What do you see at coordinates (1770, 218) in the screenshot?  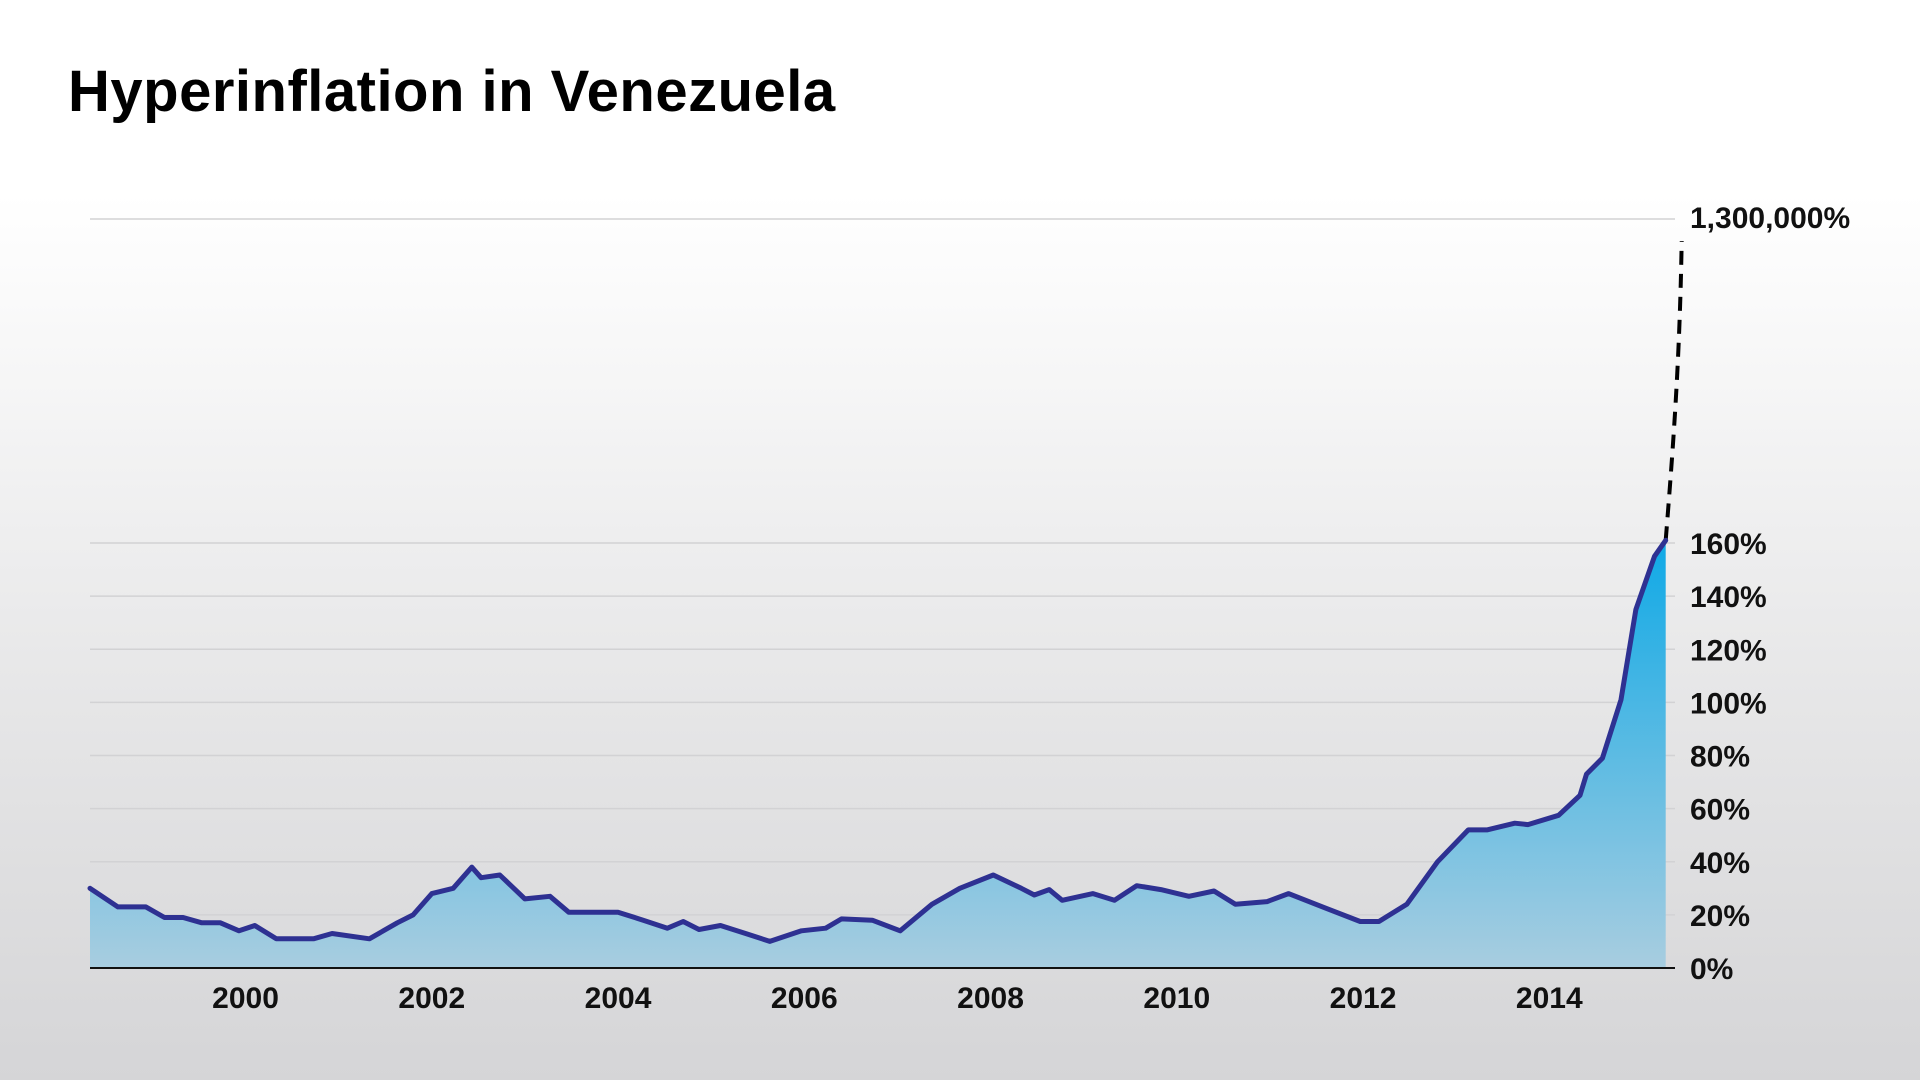 I see `y-break-label: 1,300,000%` at bounding box center [1770, 218].